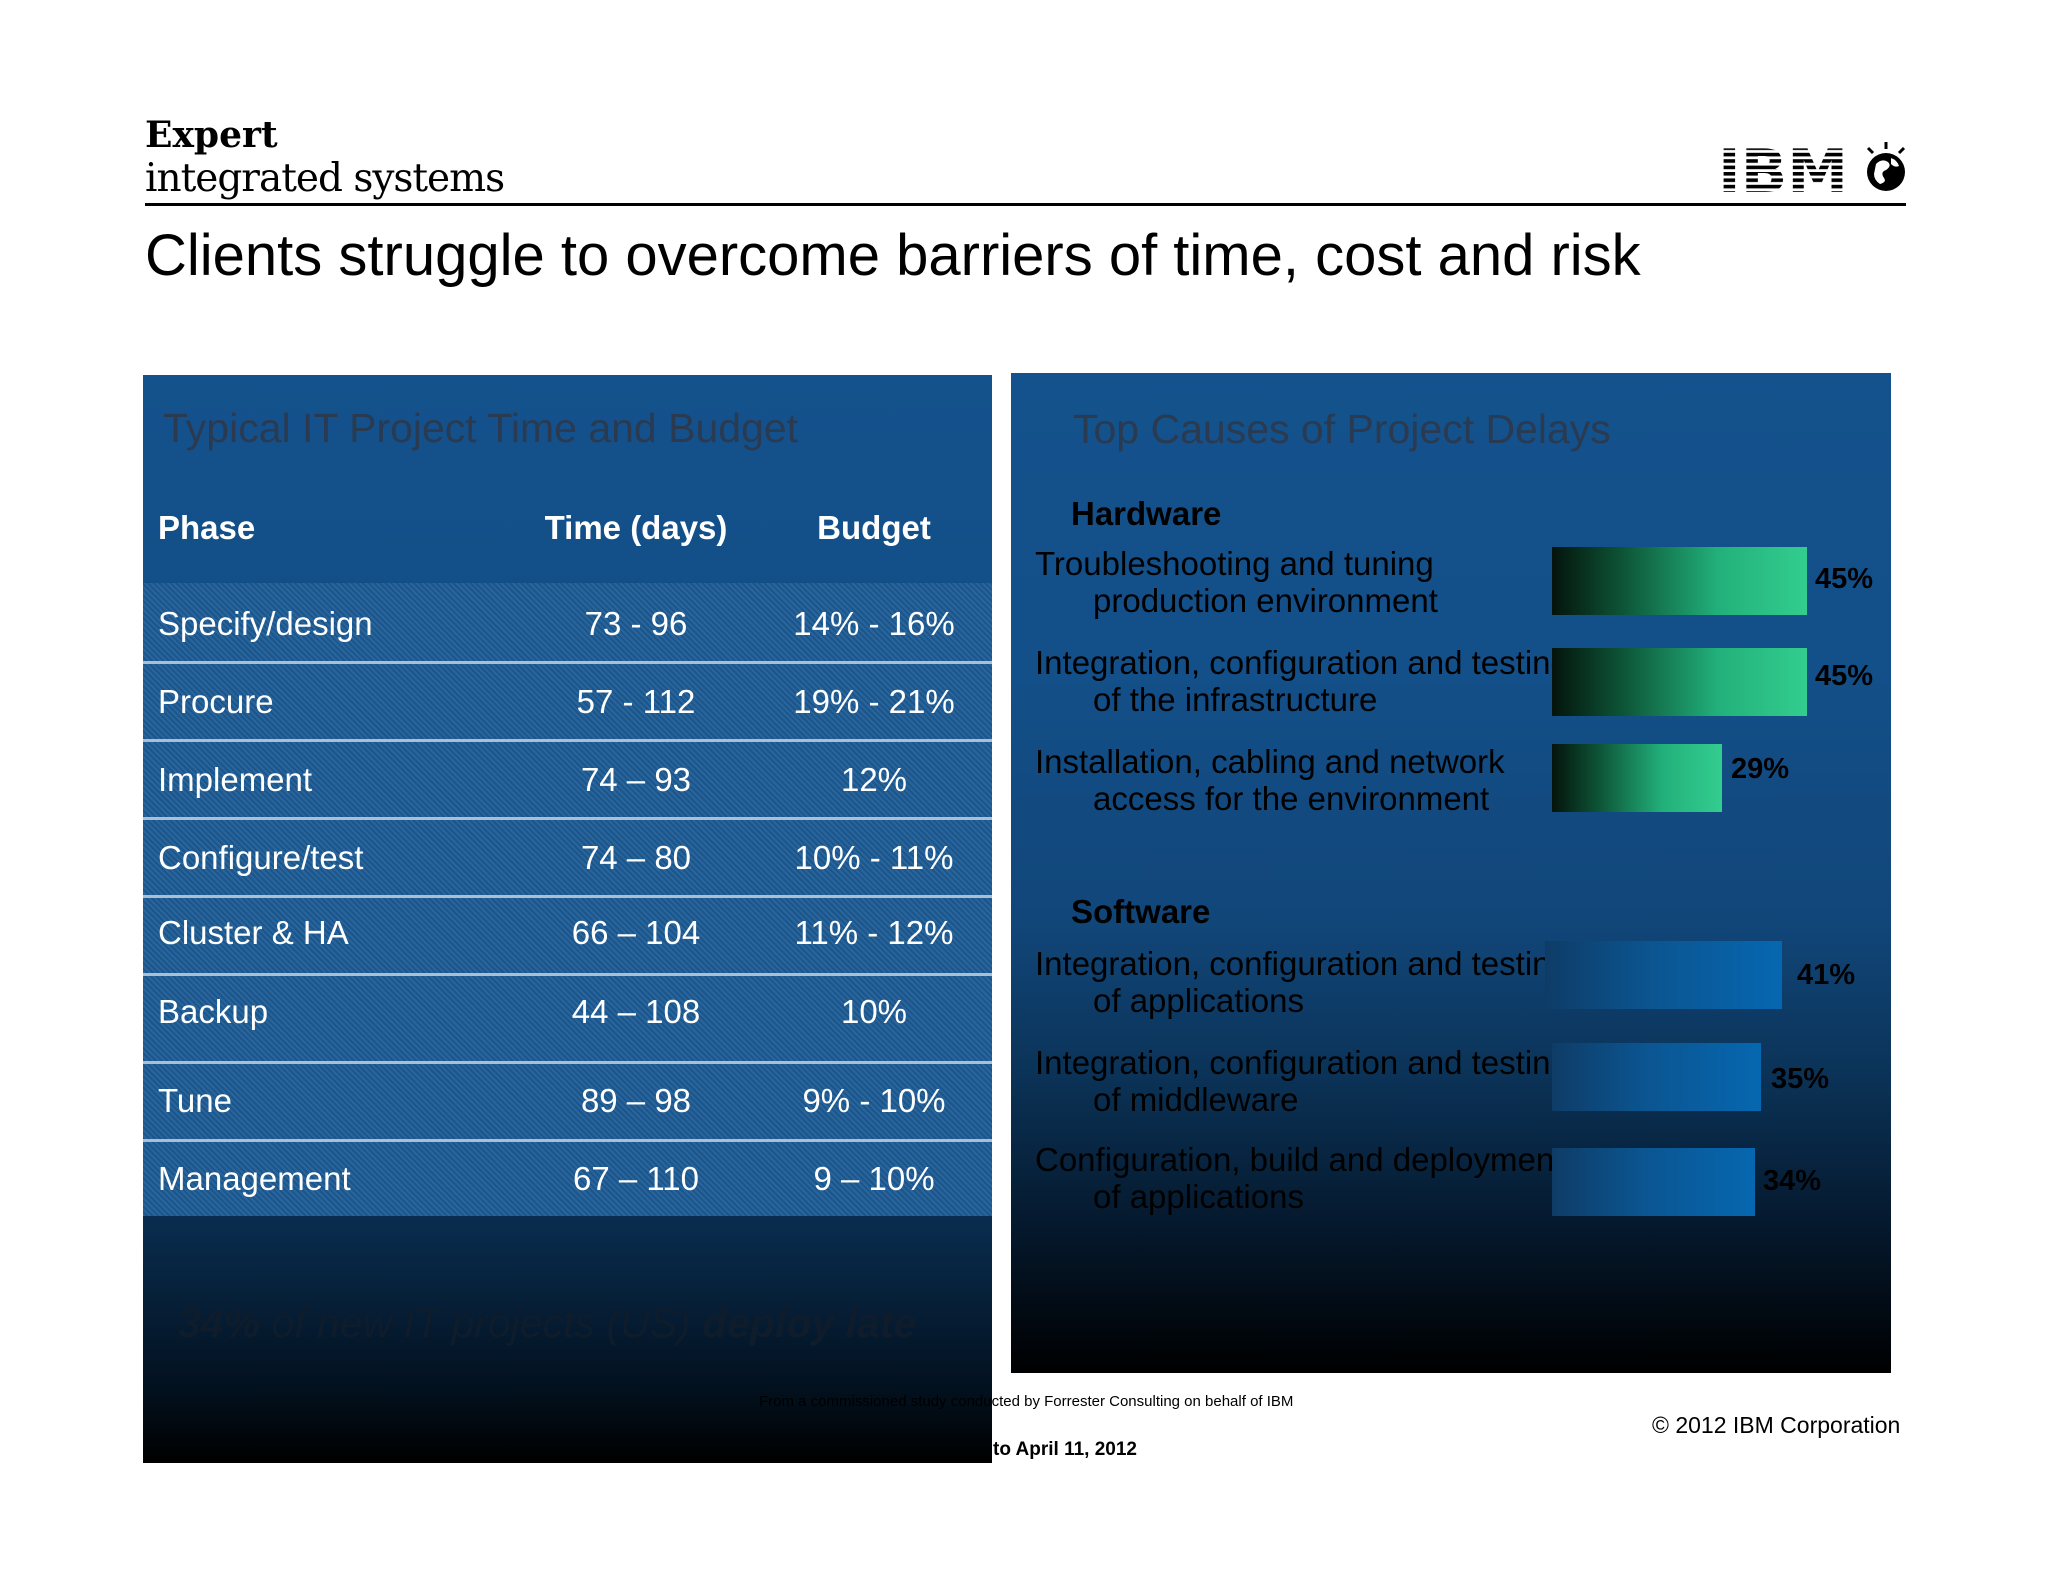  What do you see at coordinates (874, 701) in the screenshot?
I see `cell-budget: 19% - 21%` at bounding box center [874, 701].